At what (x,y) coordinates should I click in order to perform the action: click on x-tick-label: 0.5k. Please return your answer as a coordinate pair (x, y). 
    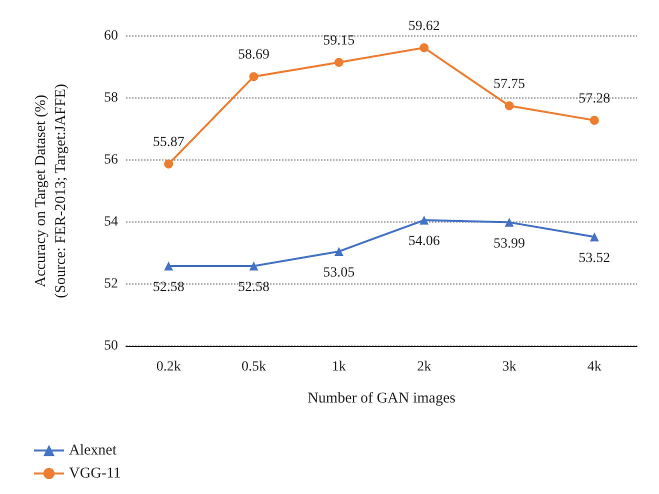
    Looking at the image, I should click on (254, 367).